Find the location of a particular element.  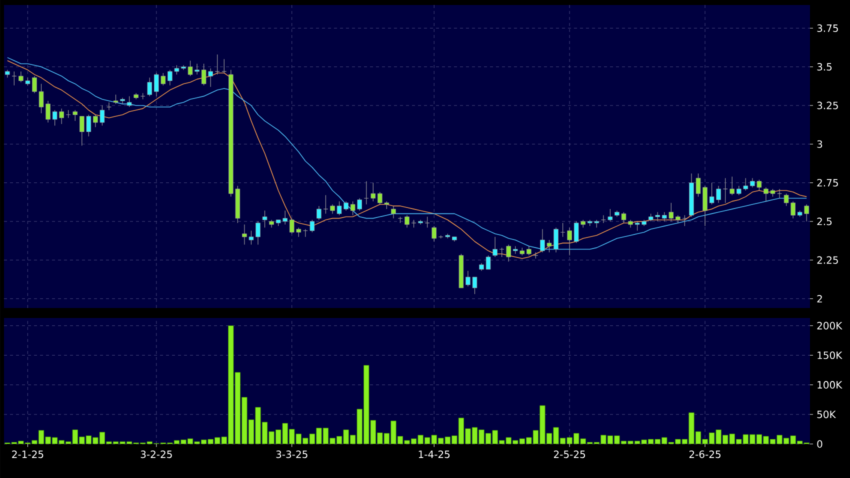

y-tick-label: 2.75 is located at coordinates (827, 182).